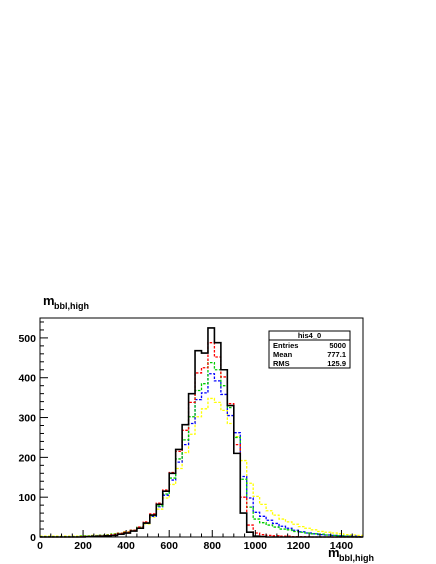  Describe the element at coordinates (309, 349) in the screenshot. I see `stats-box: his4_0 Entries 5000 Mean 777.1 RMS 125.9` at that location.